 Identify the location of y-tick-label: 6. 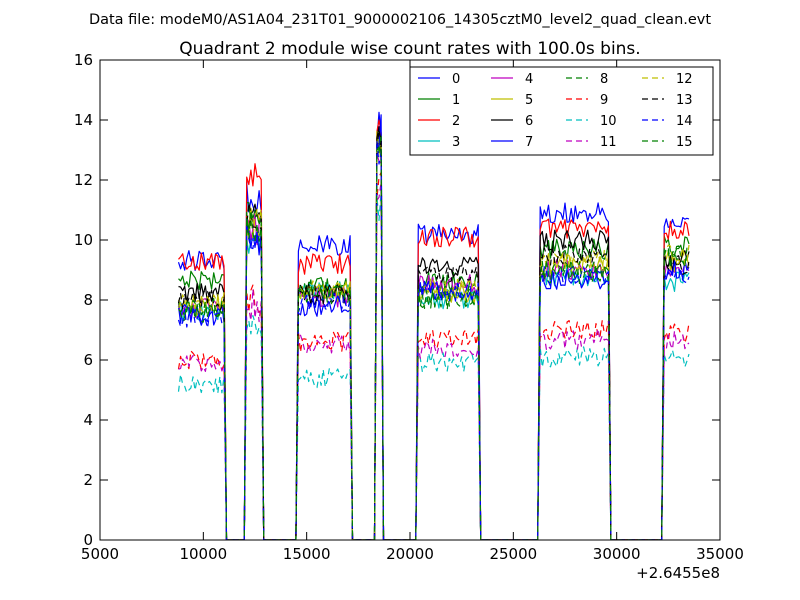
(88, 360).